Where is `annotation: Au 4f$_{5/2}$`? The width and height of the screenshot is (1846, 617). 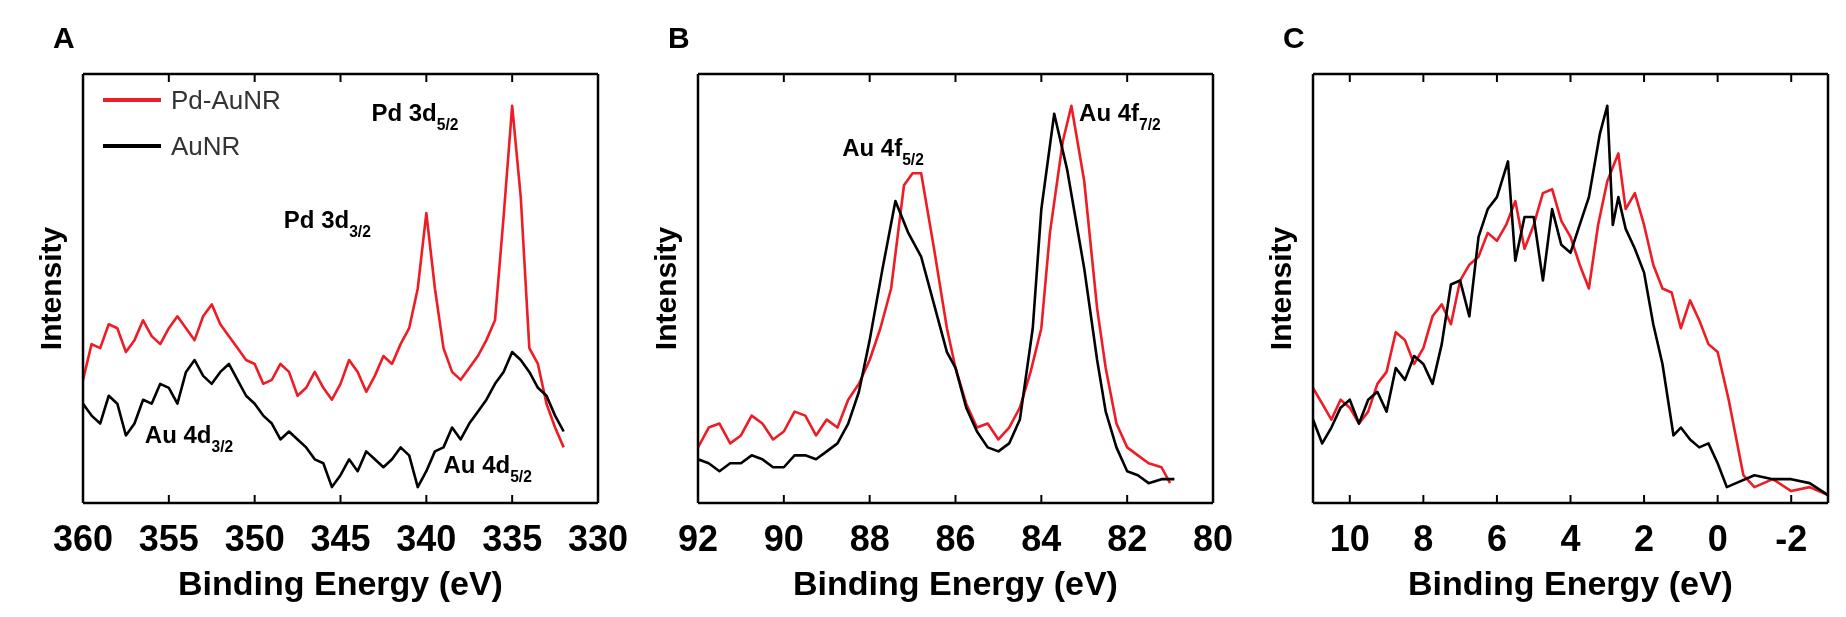 annotation: Au 4f$_{5/2}$ is located at coordinates (883, 150).